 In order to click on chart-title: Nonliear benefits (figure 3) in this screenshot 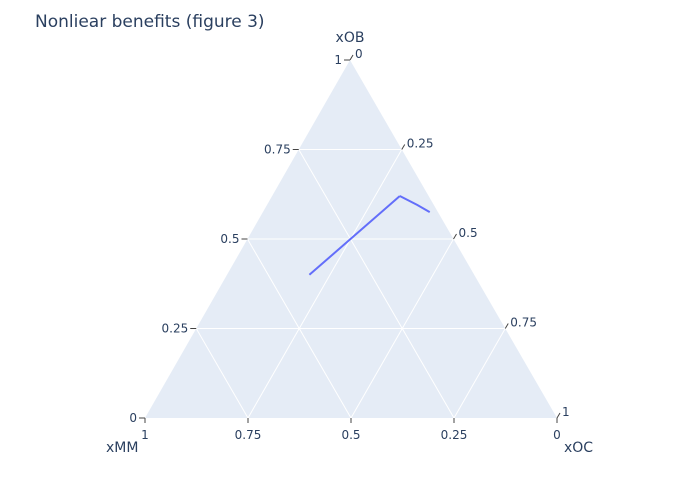, I will do `click(150, 22)`.